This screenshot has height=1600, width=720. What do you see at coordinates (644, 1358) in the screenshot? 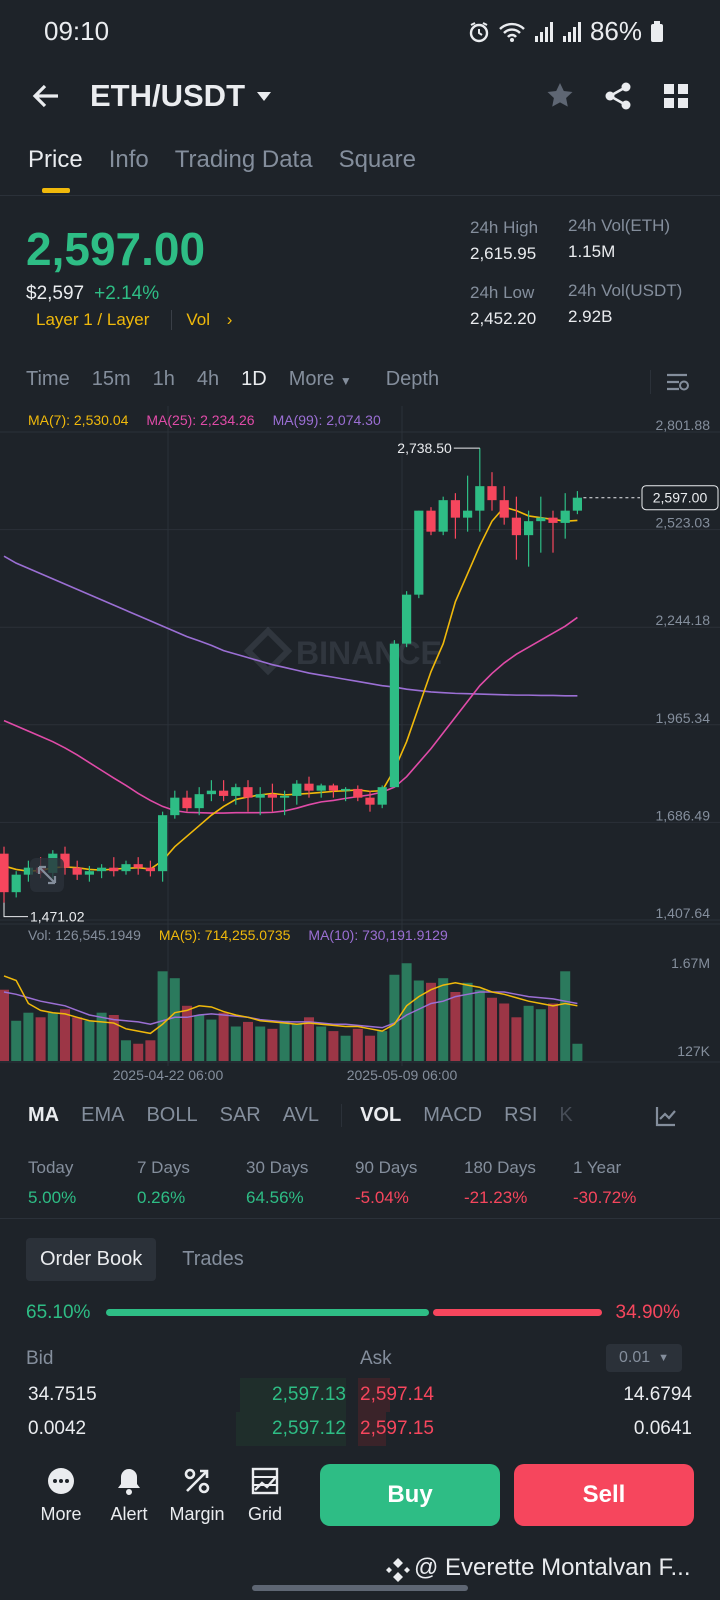
I see `precision-selector: 0.01 ▼` at bounding box center [644, 1358].